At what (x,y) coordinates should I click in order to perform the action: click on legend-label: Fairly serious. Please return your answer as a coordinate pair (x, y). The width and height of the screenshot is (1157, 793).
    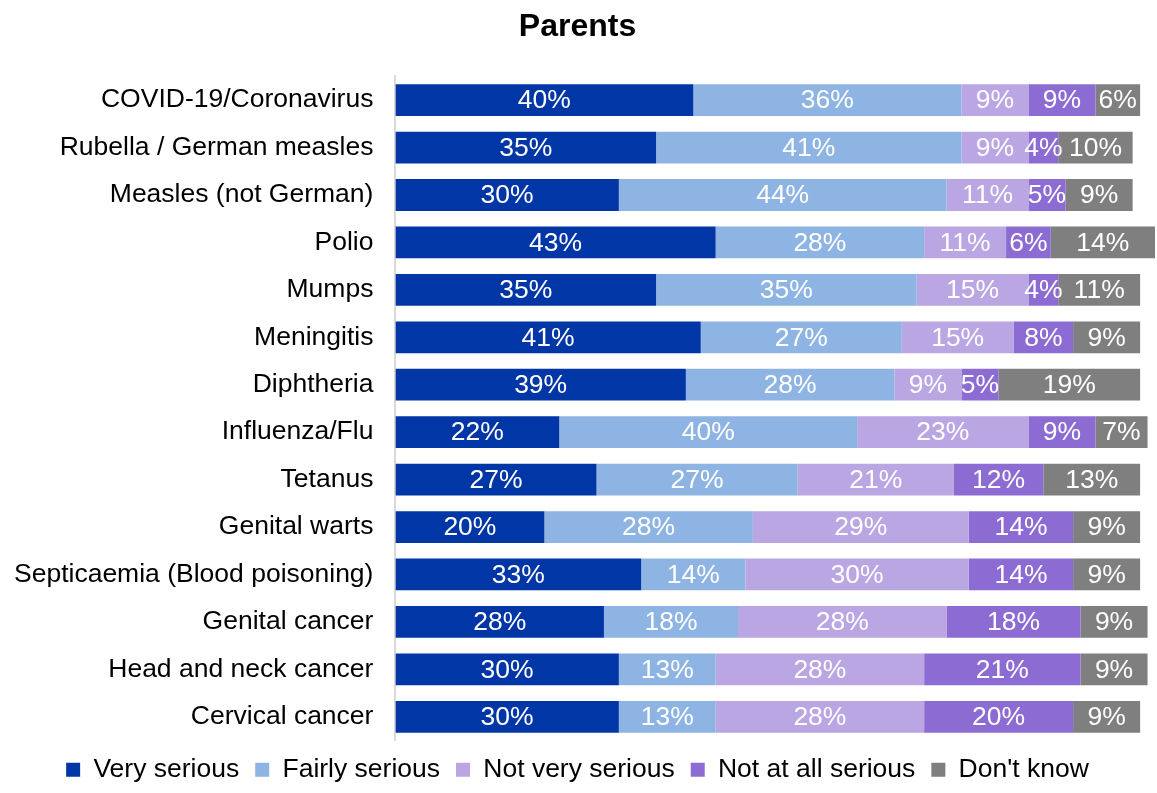
    Looking at the image, I should click on (361, 768).